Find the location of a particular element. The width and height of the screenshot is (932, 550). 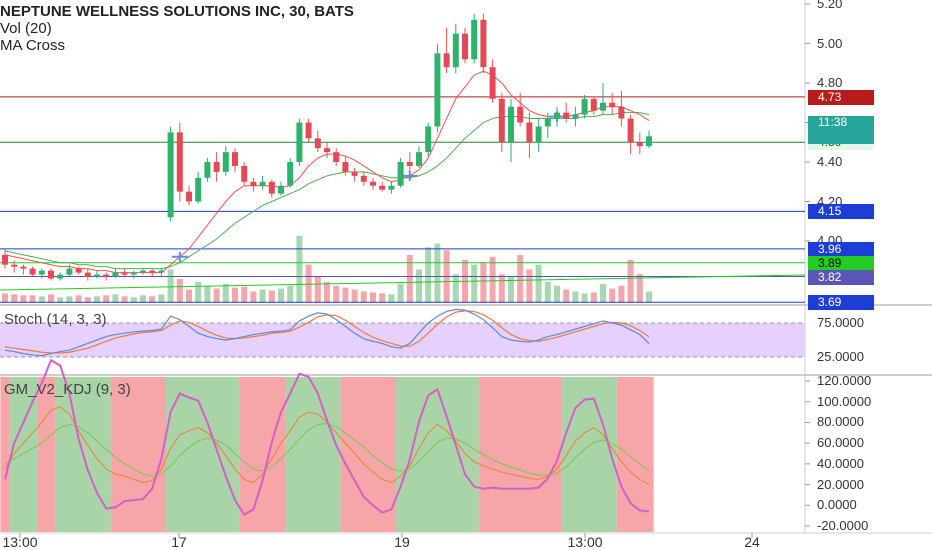

kdj-pane-title: GM_V2_KDJ (9, 3) is located at coordinates (67, 389).